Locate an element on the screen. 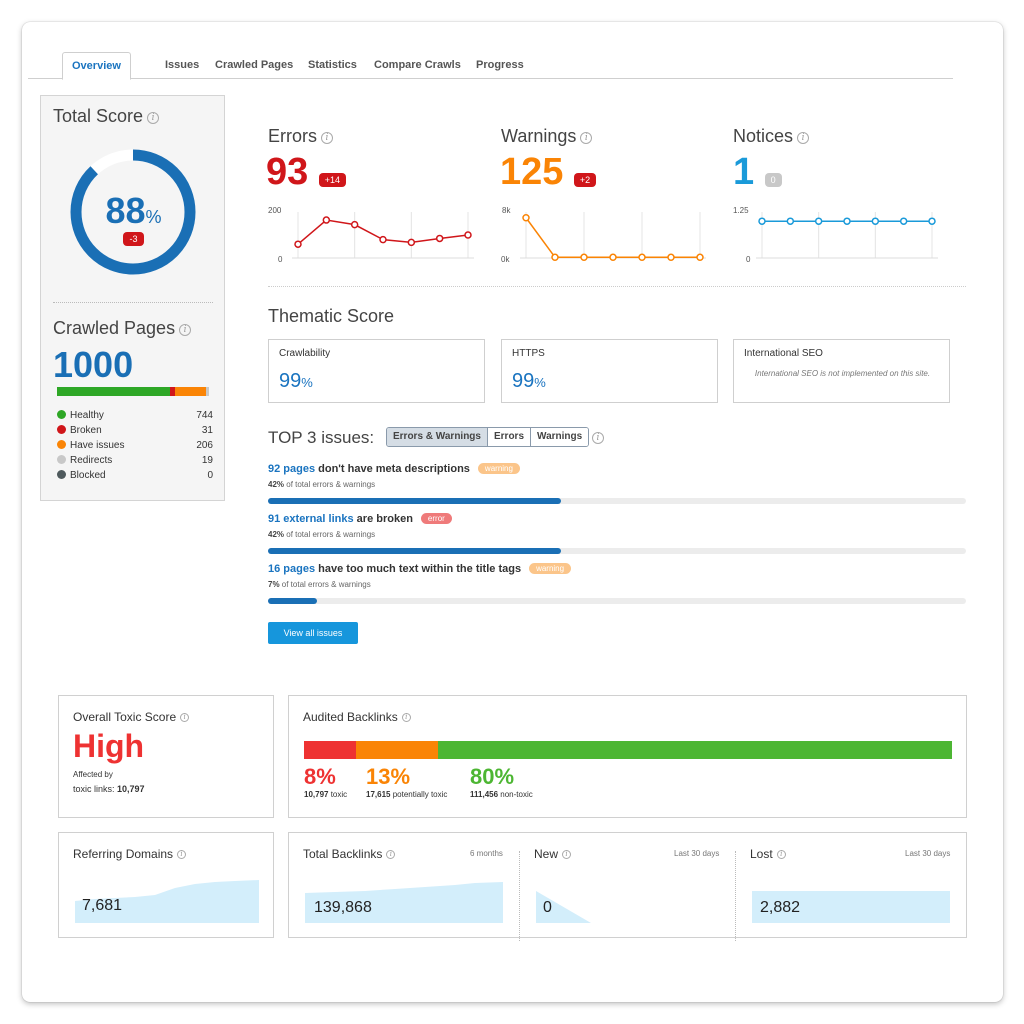 This screenshot has width=1024, height=1024. toxic-score-value: High is located at coordinates (109, 746).